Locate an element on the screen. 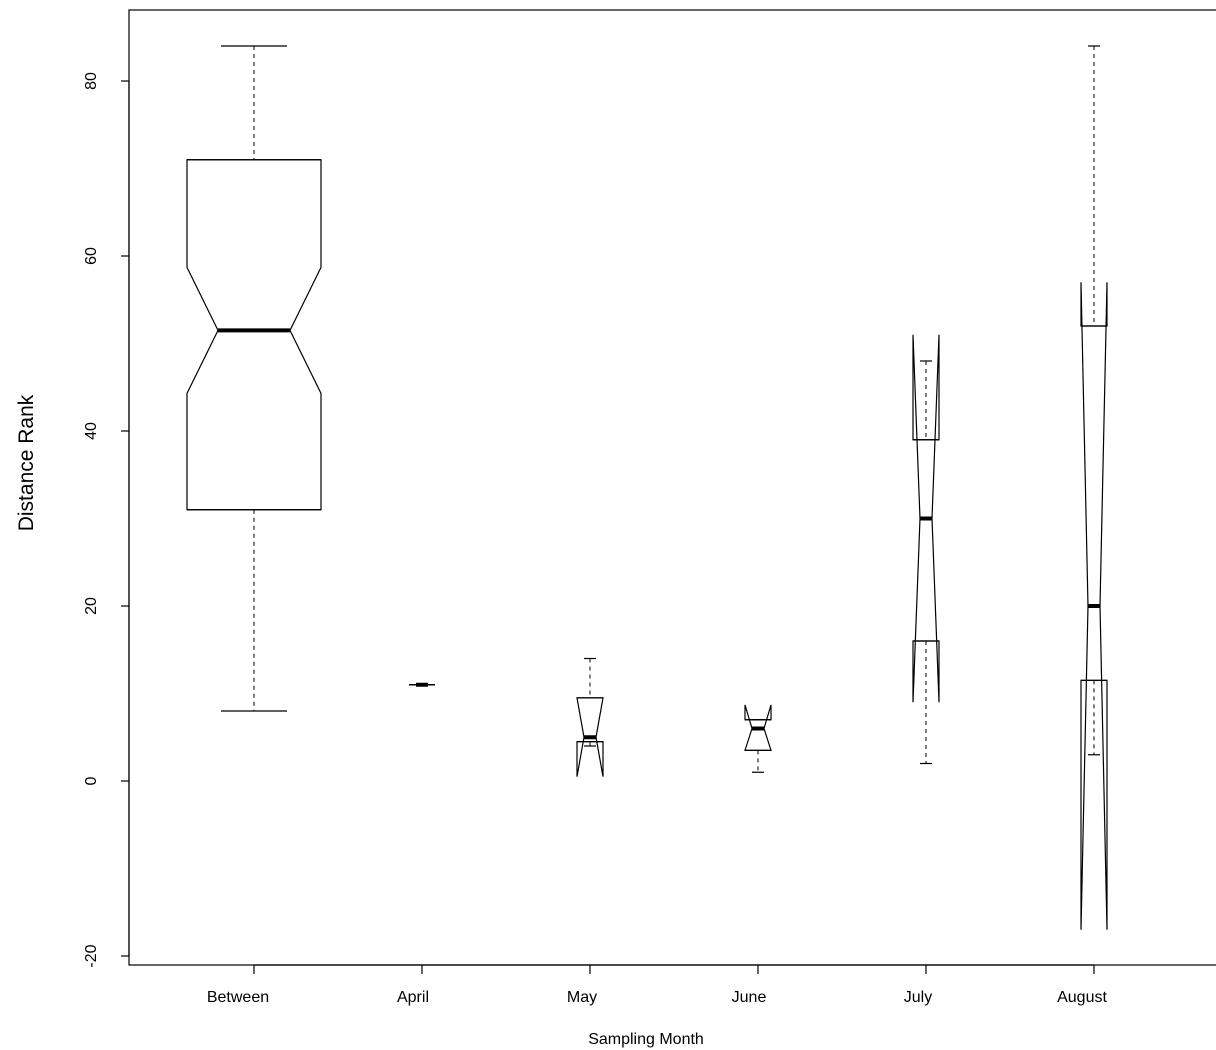  box-june is located at coordinates (758, 738).